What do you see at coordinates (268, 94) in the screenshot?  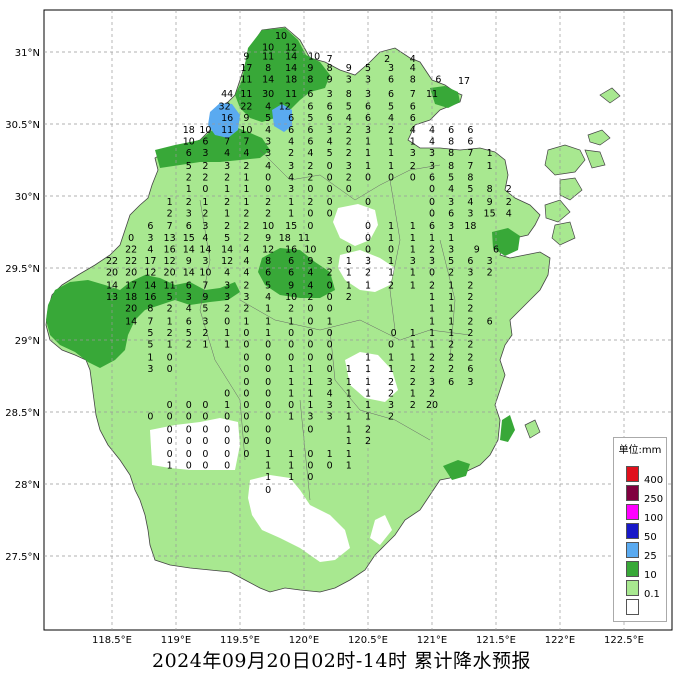 I see `station-value: 30` at bounding box center [268, 94].